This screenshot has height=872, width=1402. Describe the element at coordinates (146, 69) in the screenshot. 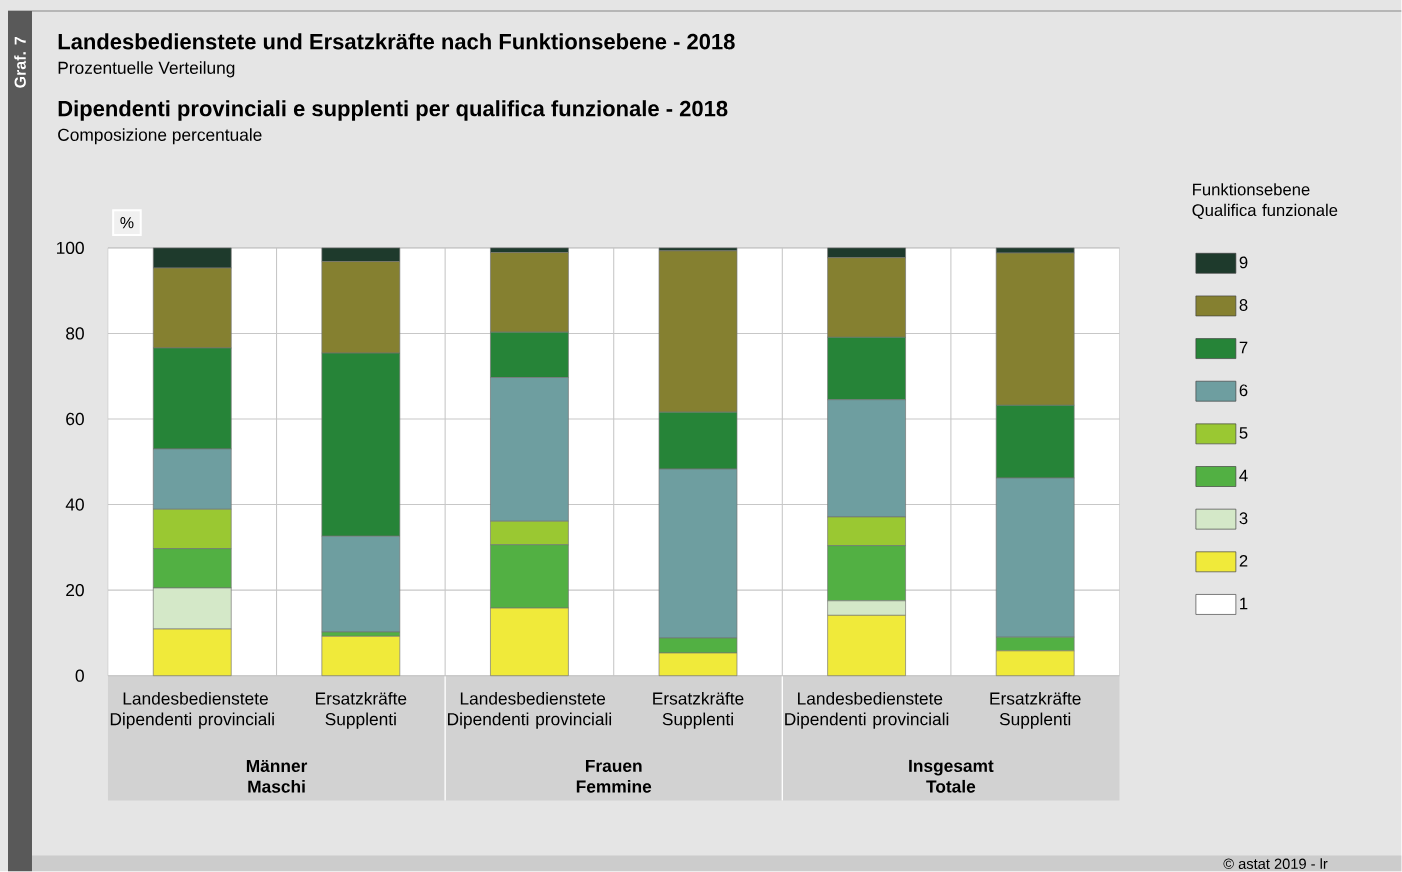

I see `chart-subtitle: Prozentuelle Verteilung` at that location.